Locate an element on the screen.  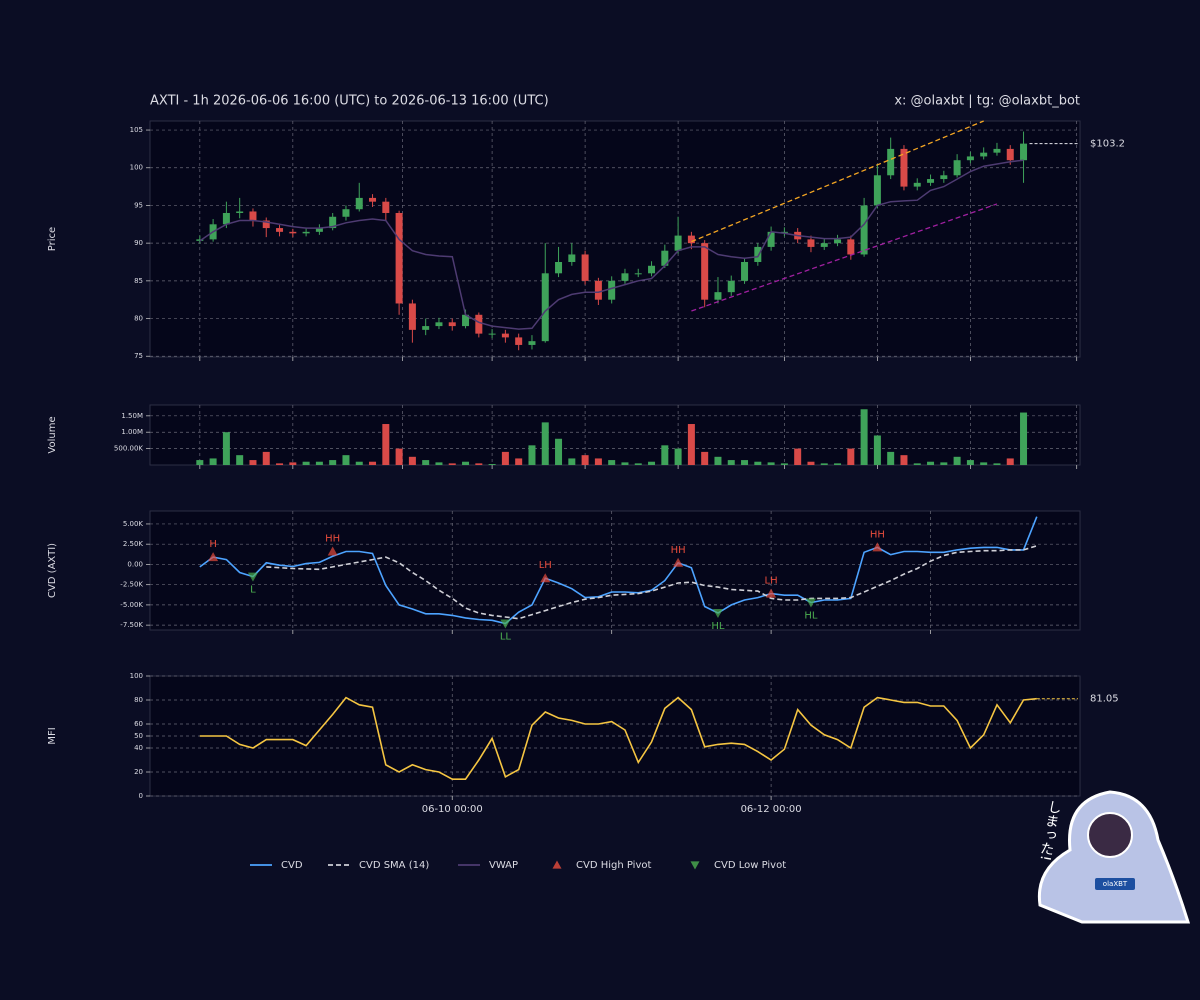
sticker-badge-bg is located at coordinates (1115, 884).